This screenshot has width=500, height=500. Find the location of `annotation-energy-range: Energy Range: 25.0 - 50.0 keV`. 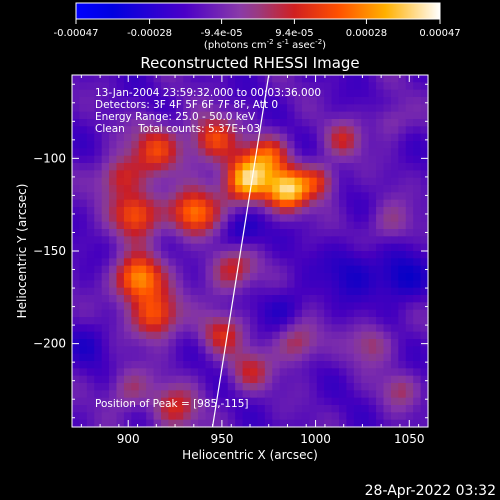

annotation-energy-range: Energy Range: 25.0 - 50.0 keV is located at coordinates (175, 117).